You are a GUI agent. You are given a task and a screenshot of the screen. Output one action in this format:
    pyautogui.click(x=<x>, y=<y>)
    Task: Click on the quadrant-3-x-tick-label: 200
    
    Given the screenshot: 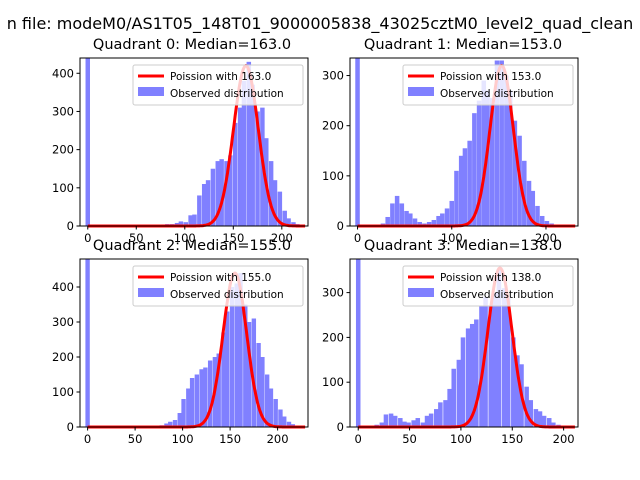 What is the action you would take?
    pyautogui.click(x=564, y=439)
    